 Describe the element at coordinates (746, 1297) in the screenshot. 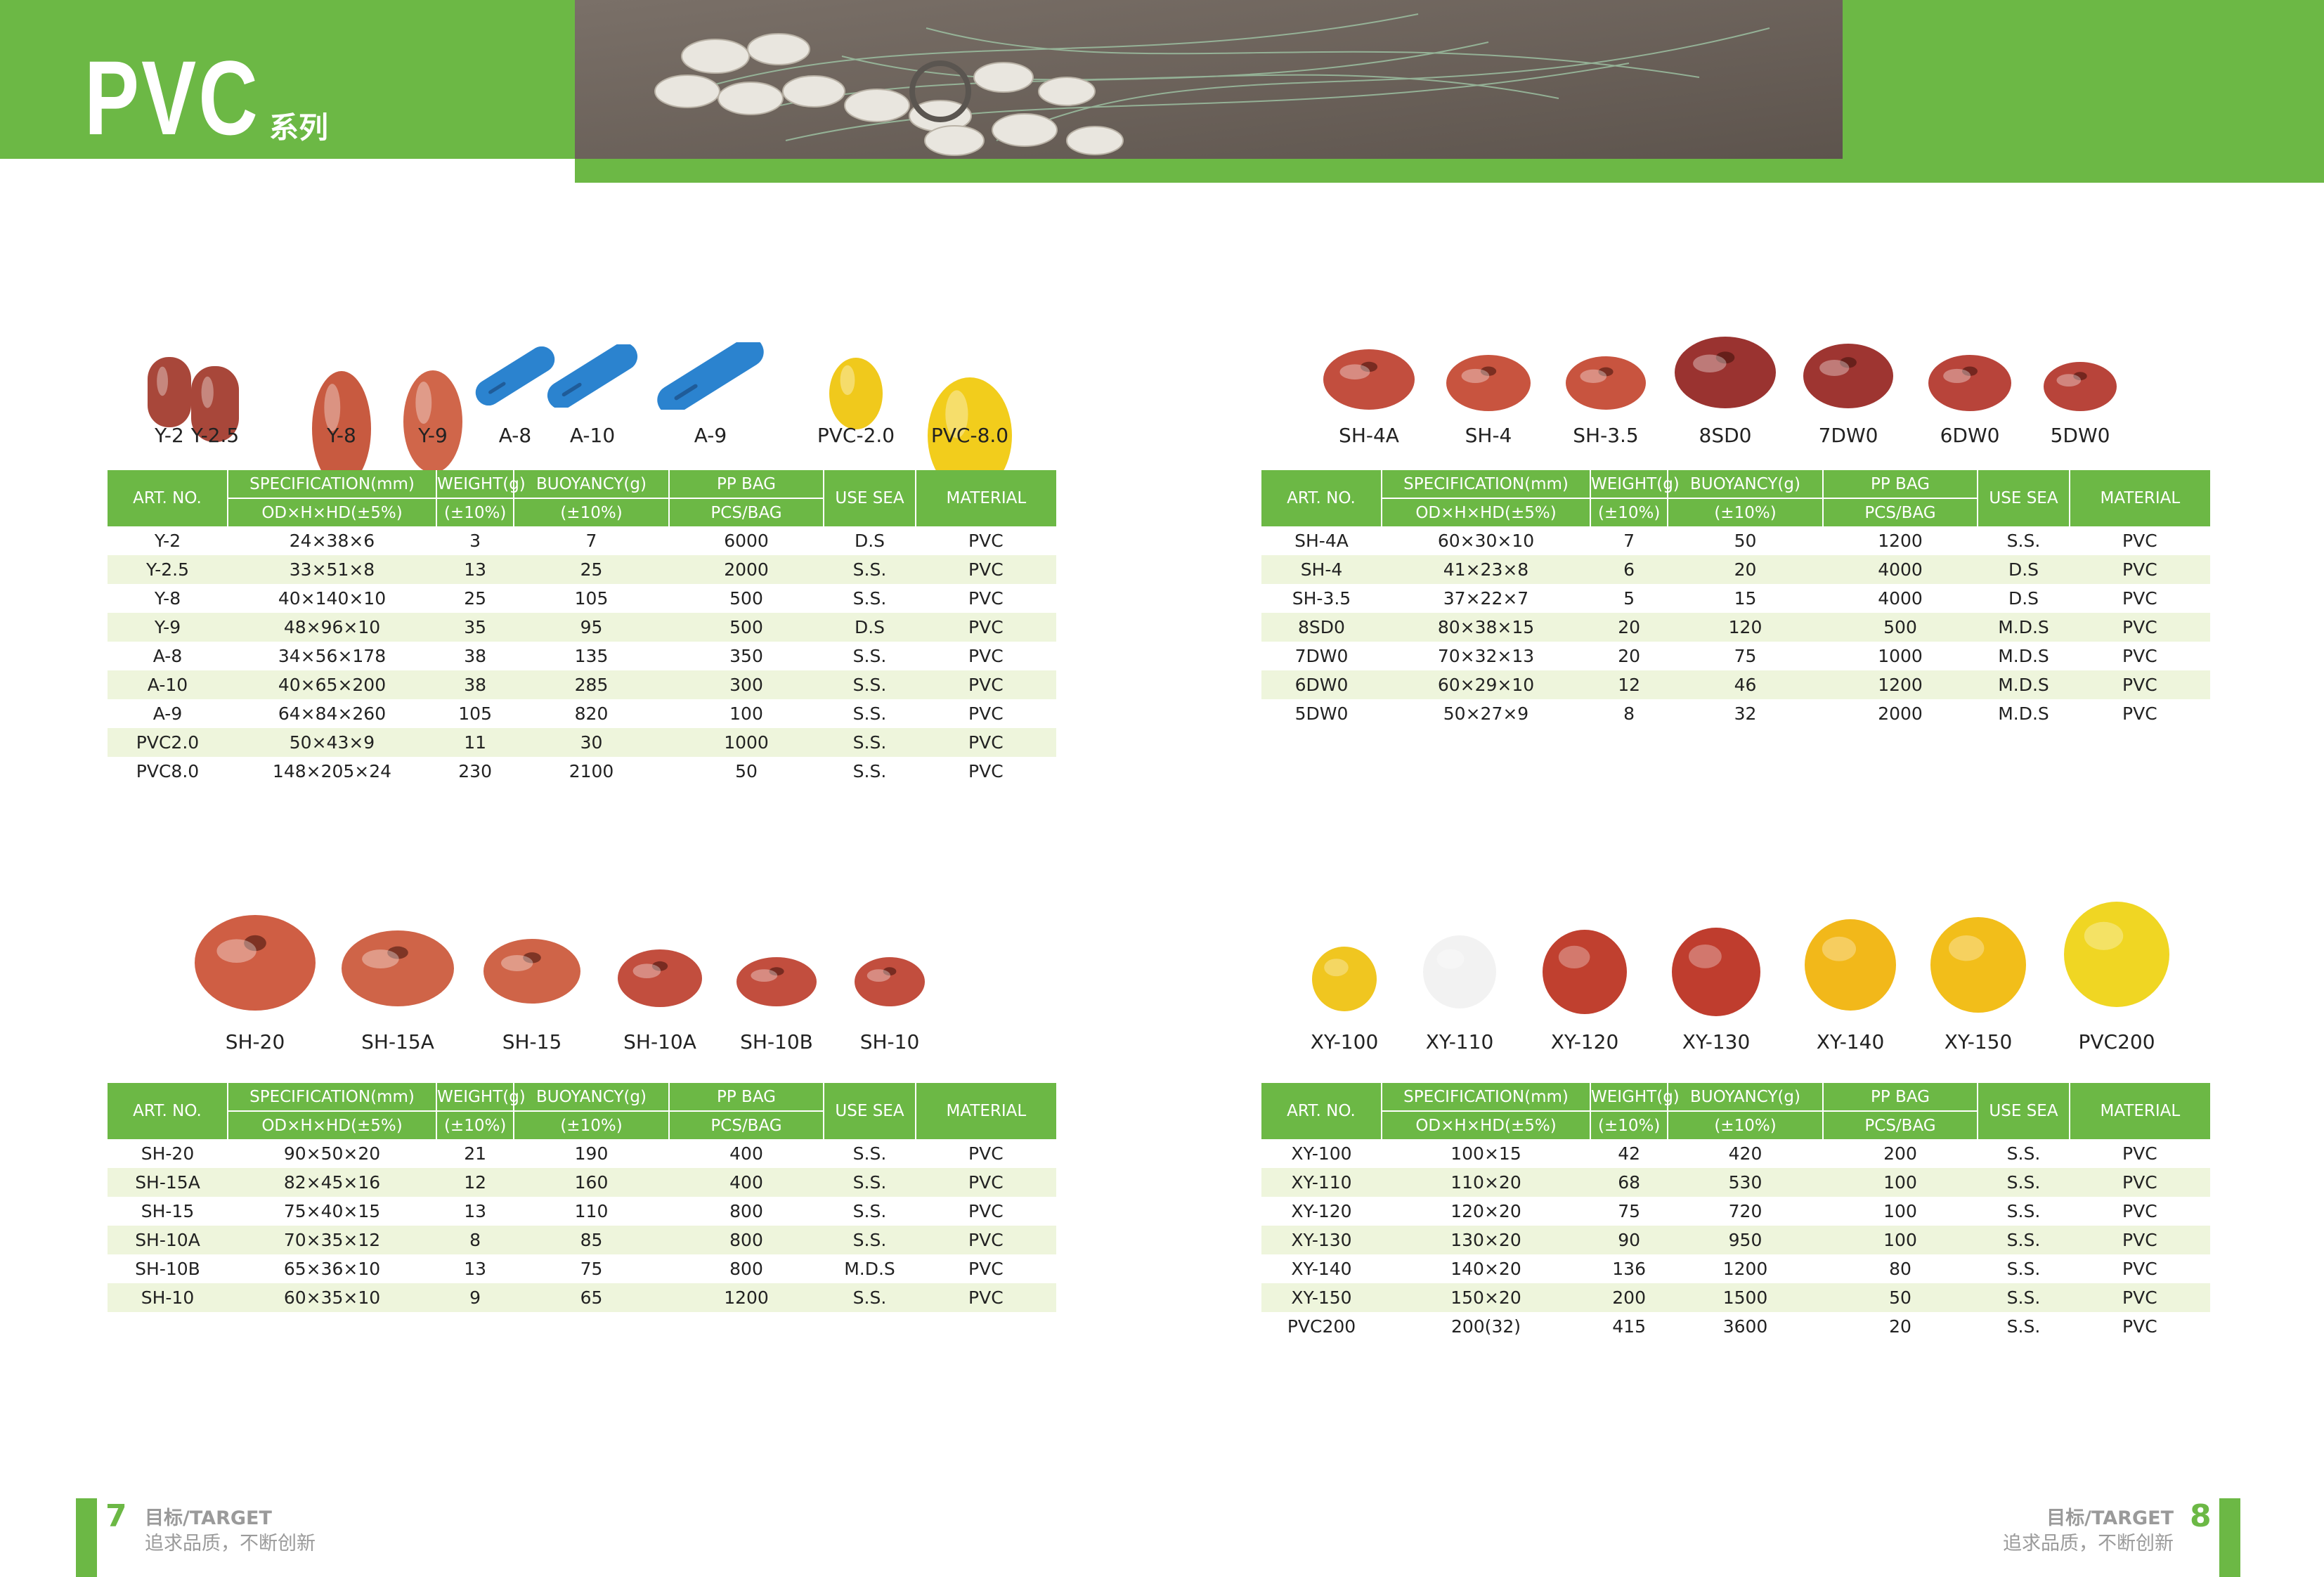

I see `table-cell: 1200` at that location.